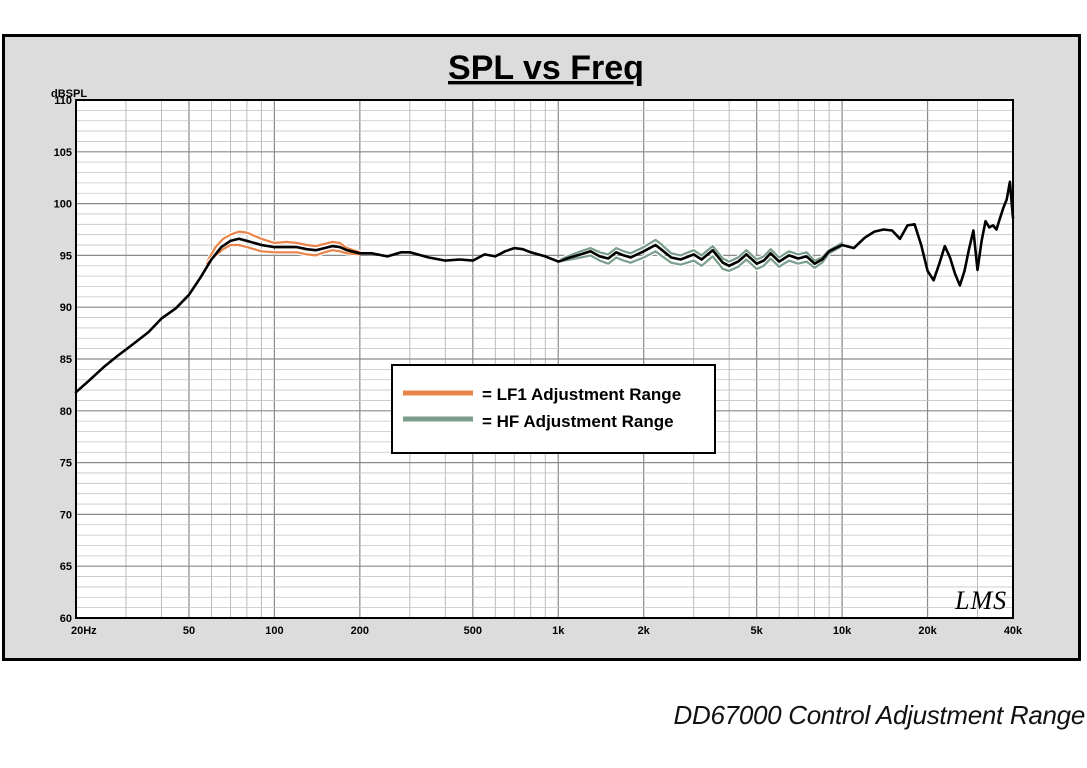 The width and height of the screenshot is (1087, 768). I want to click on x-tick-label: 20k, so click(927, 631).